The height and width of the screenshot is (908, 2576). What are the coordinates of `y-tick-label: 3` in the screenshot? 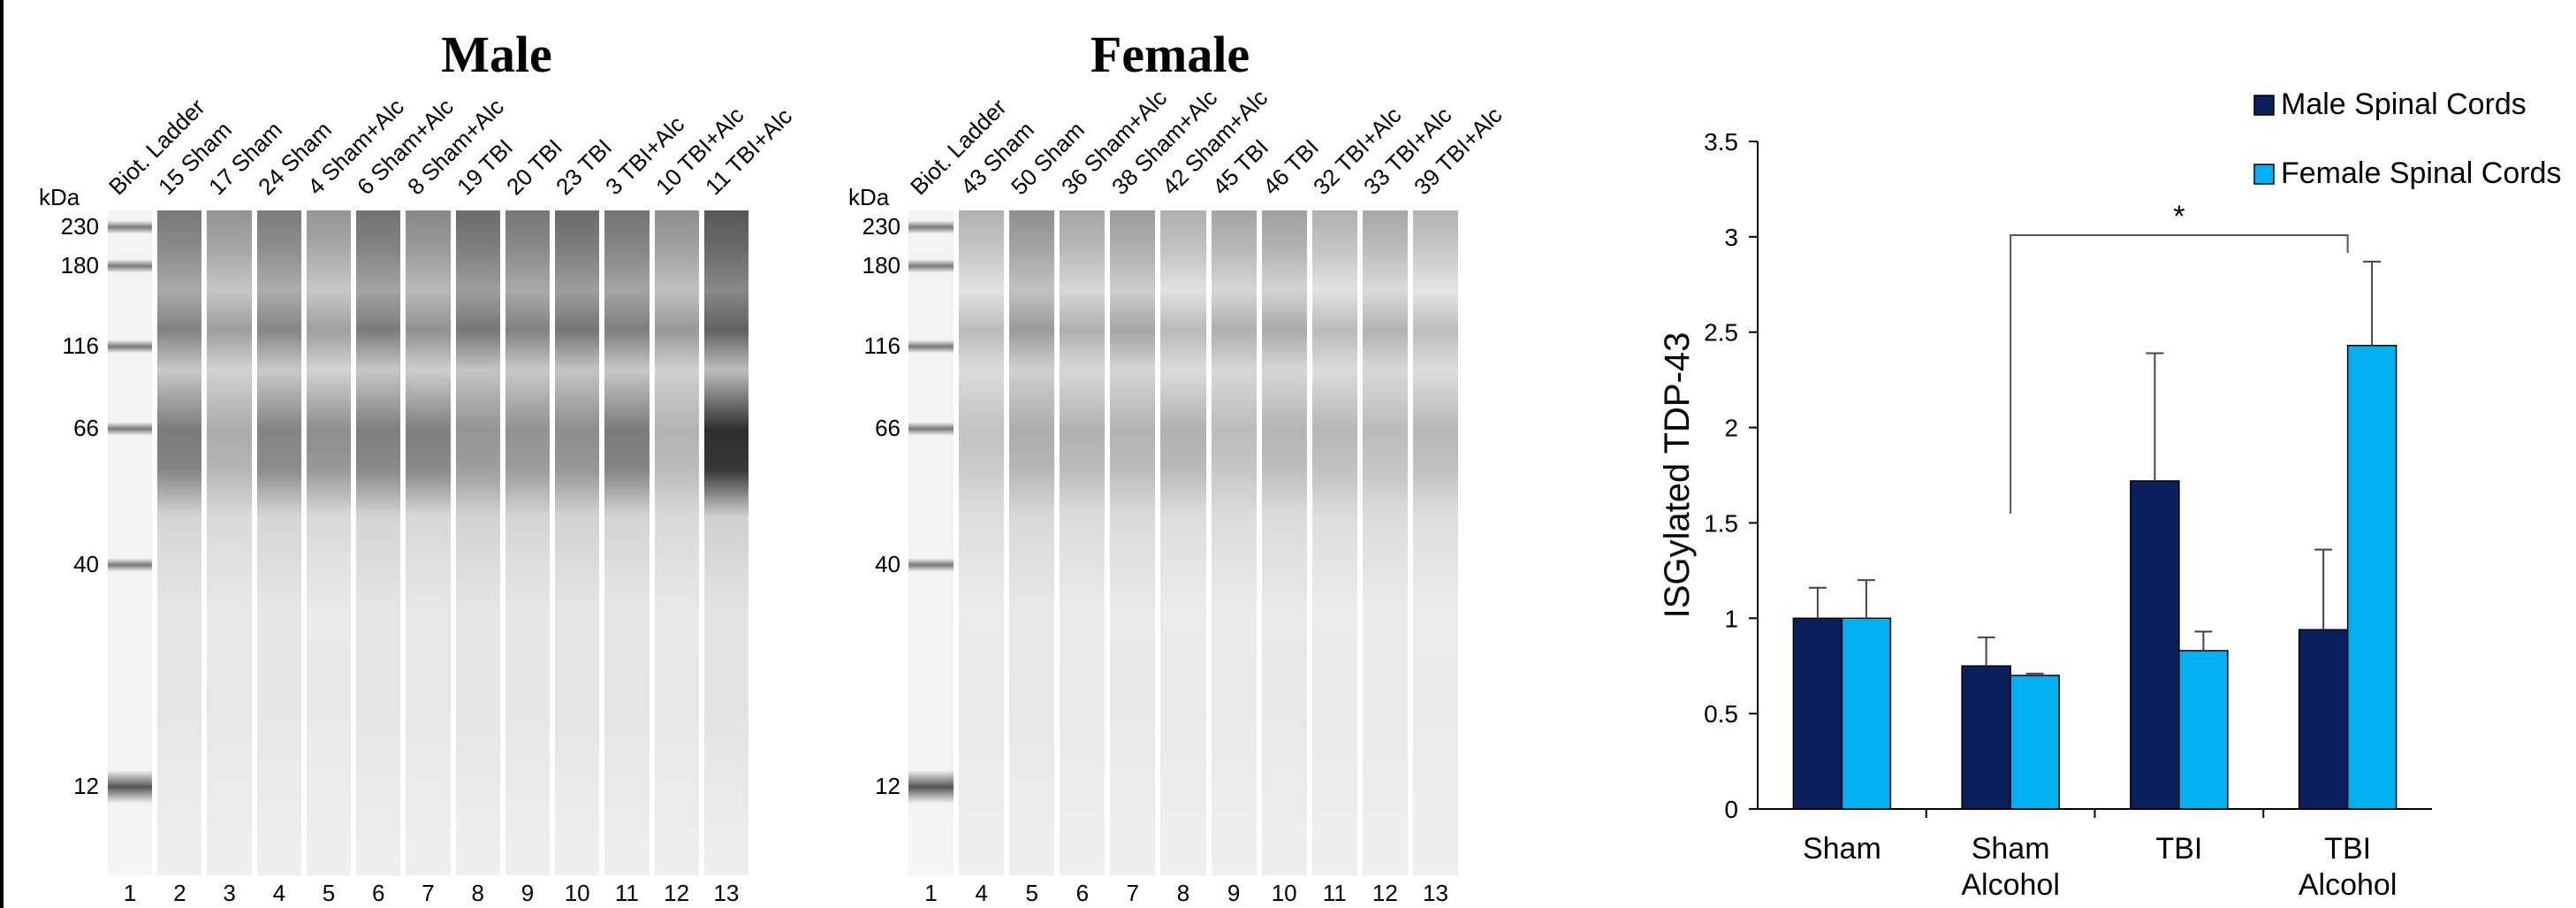 It's located at (1731, 237).